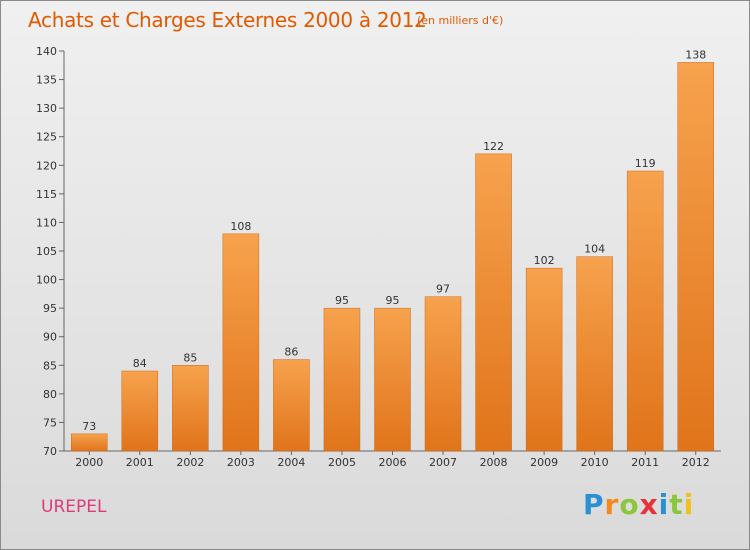 The height and width of the screenshot is (550, 750). Describe the element at coordinates (342, 300) in the screenshot. I see `data-label-2005: 95` at that location.